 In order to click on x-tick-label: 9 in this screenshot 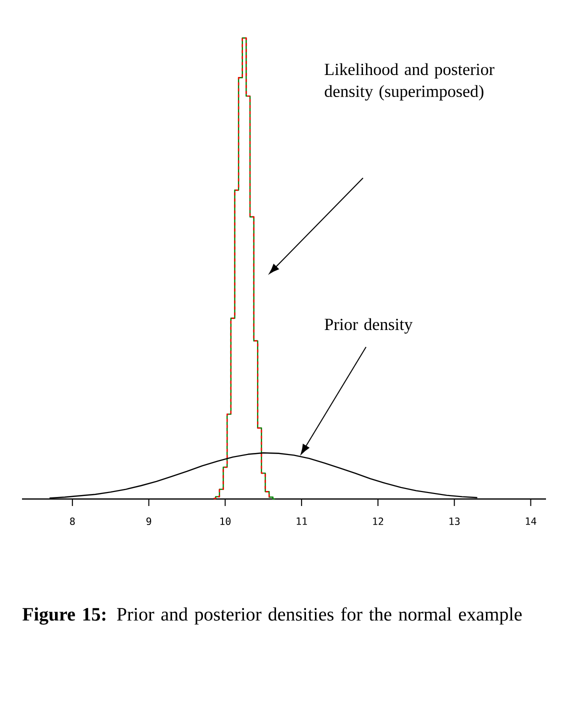, I will do `click(149, 522)`.